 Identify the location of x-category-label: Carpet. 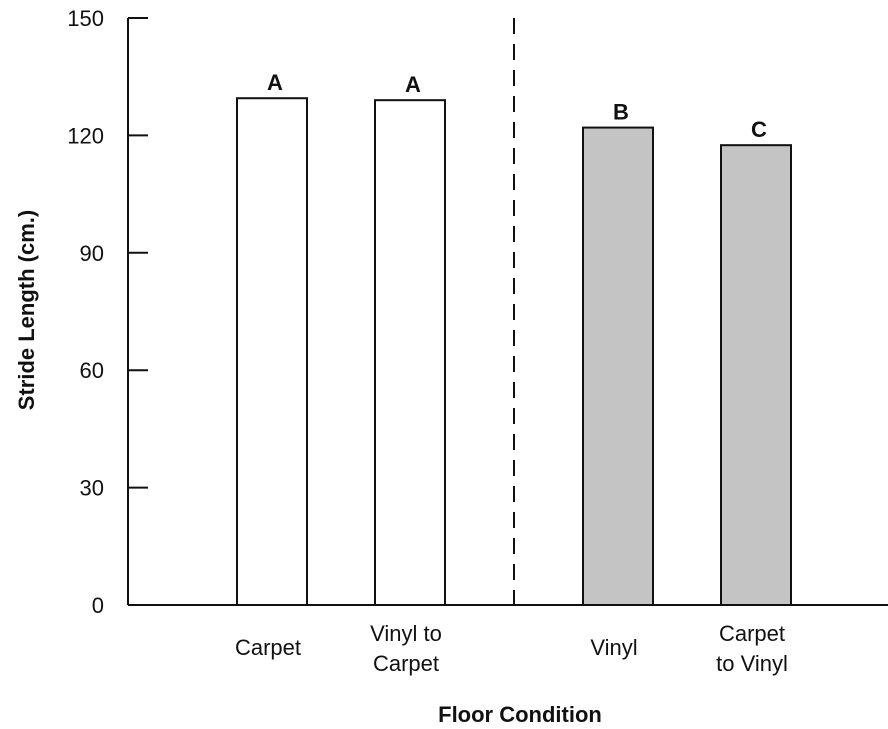
(268, 647).